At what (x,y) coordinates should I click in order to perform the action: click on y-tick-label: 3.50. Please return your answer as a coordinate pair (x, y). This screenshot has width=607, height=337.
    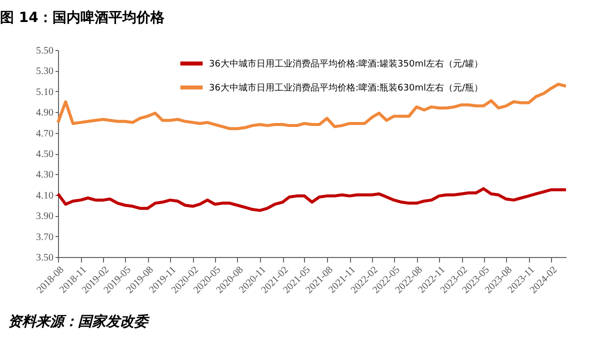
    Looking at the image, I should click on (45, 258).